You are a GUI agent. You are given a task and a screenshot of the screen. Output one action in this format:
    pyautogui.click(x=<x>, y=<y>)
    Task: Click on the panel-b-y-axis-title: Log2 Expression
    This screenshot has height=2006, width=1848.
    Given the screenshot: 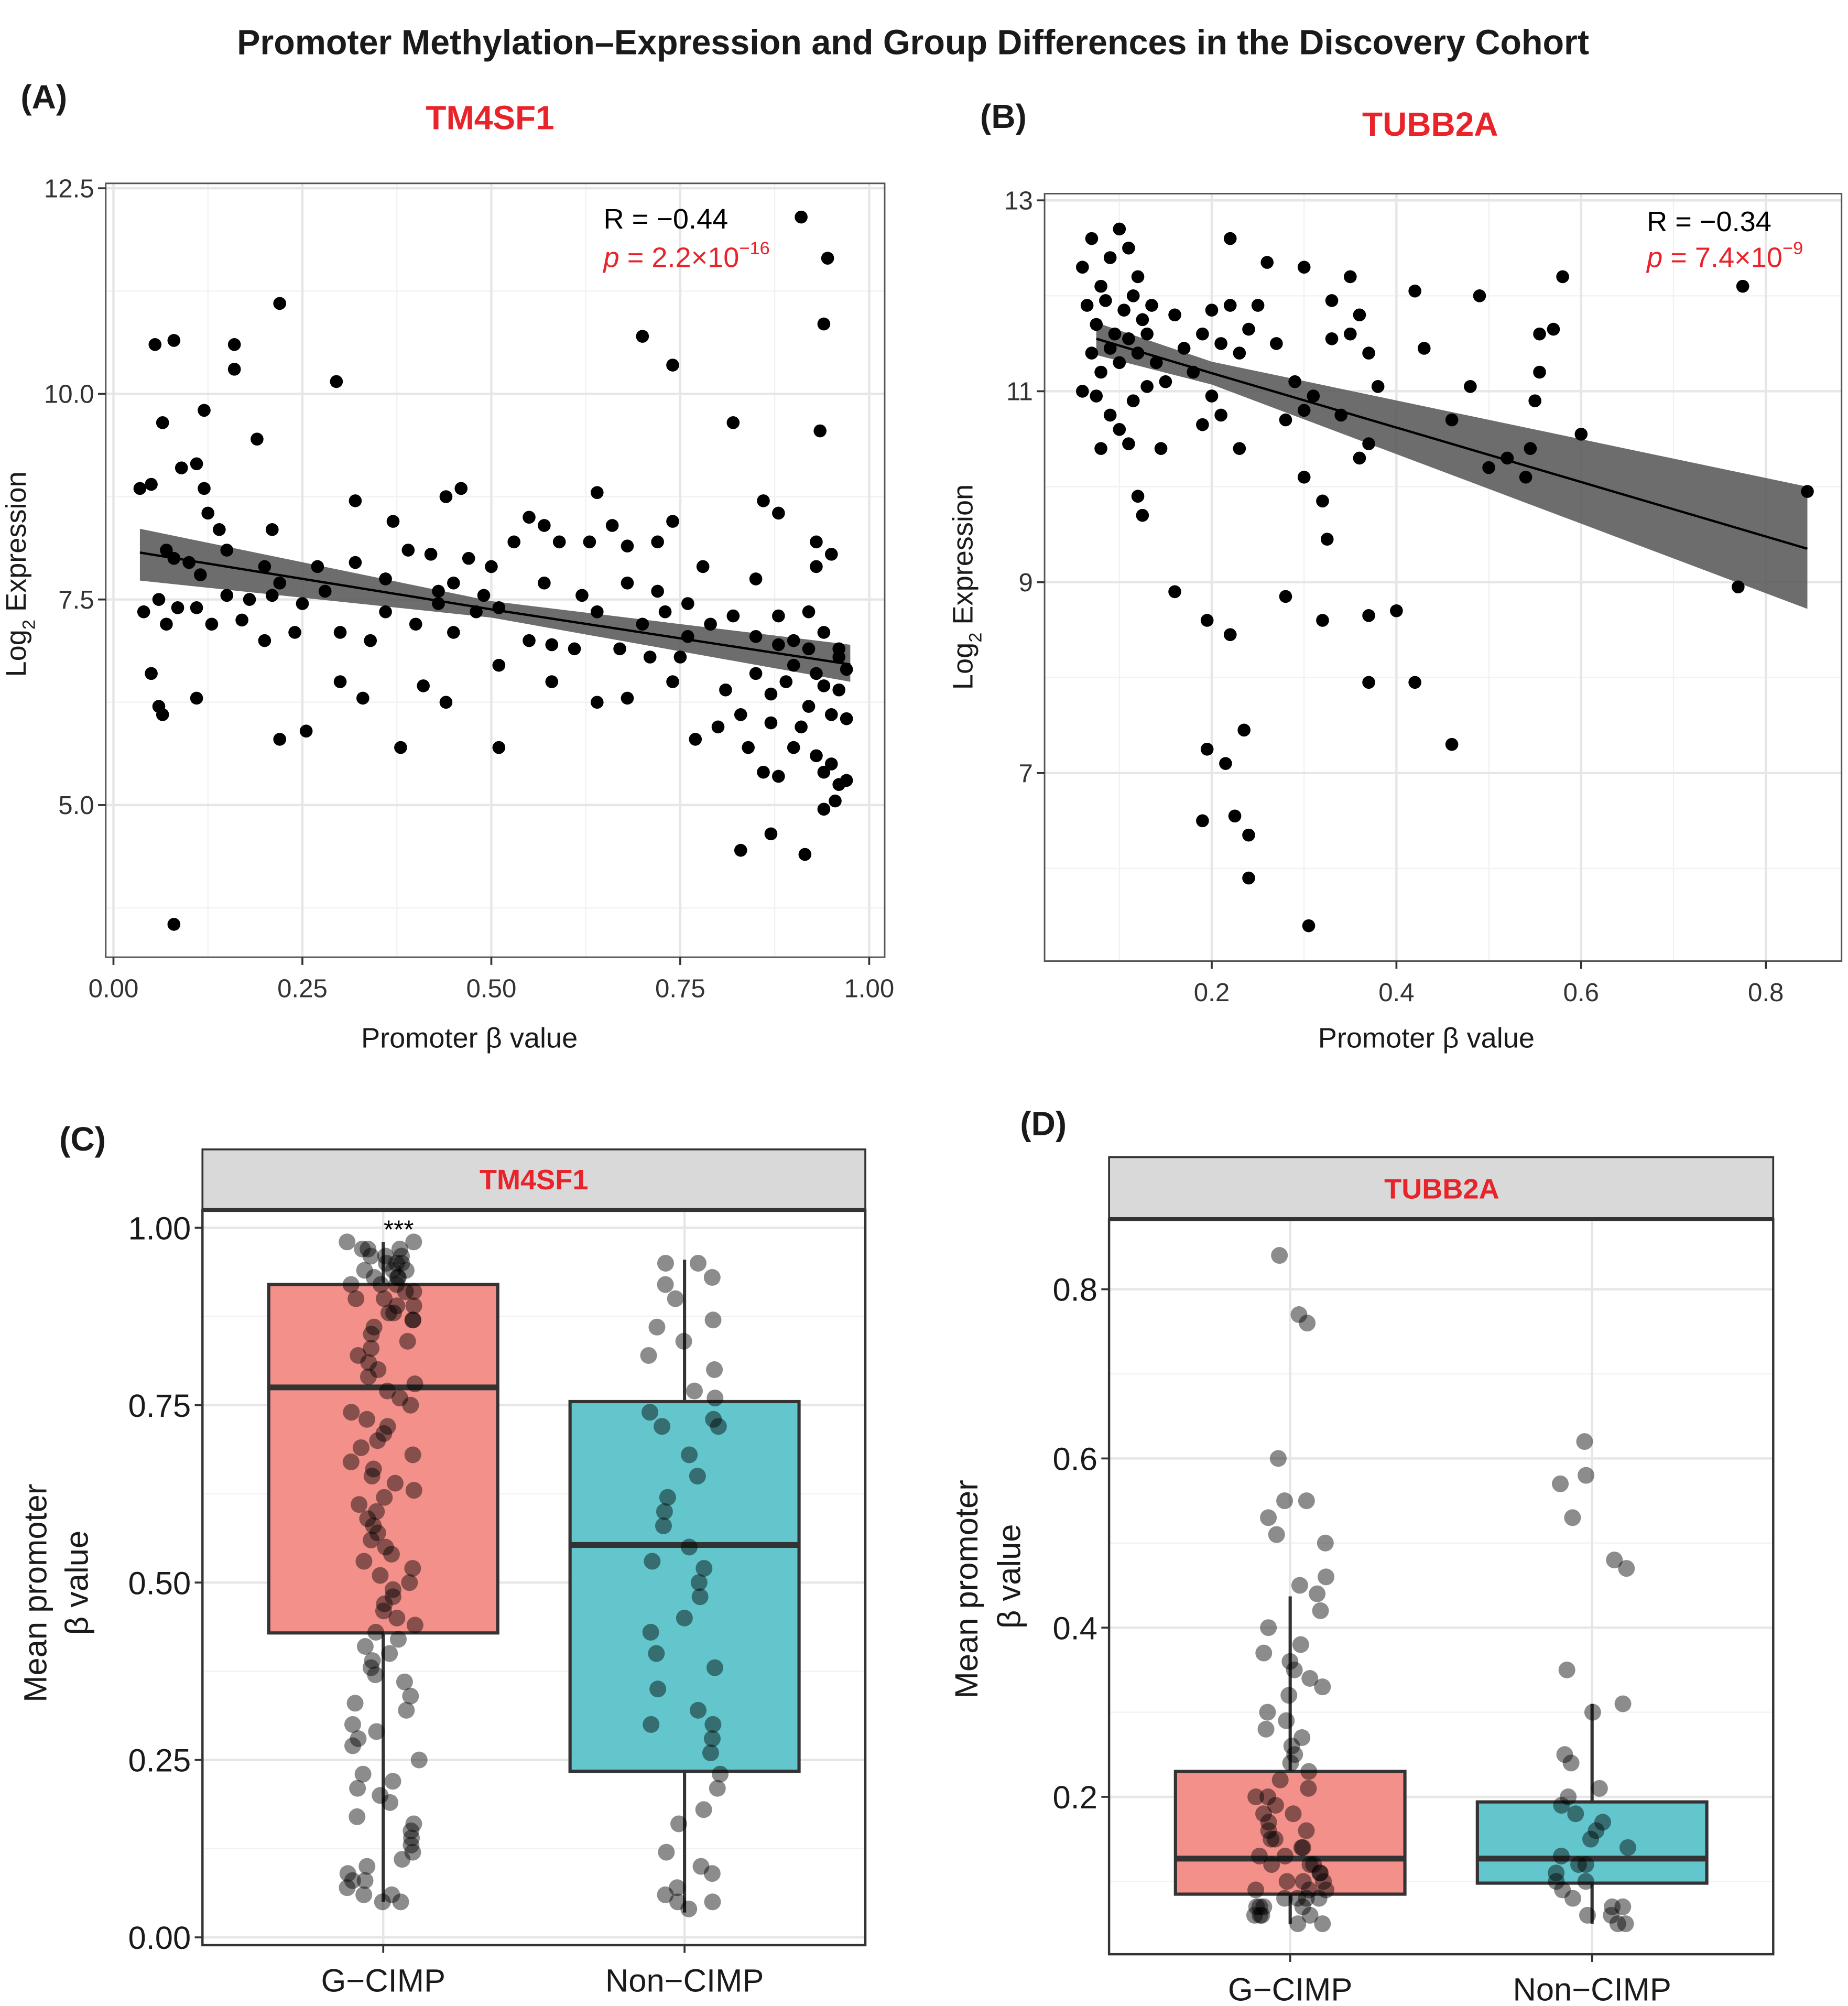 What is the action you would take?
    pyautogui.click(x=966, y=587)
    